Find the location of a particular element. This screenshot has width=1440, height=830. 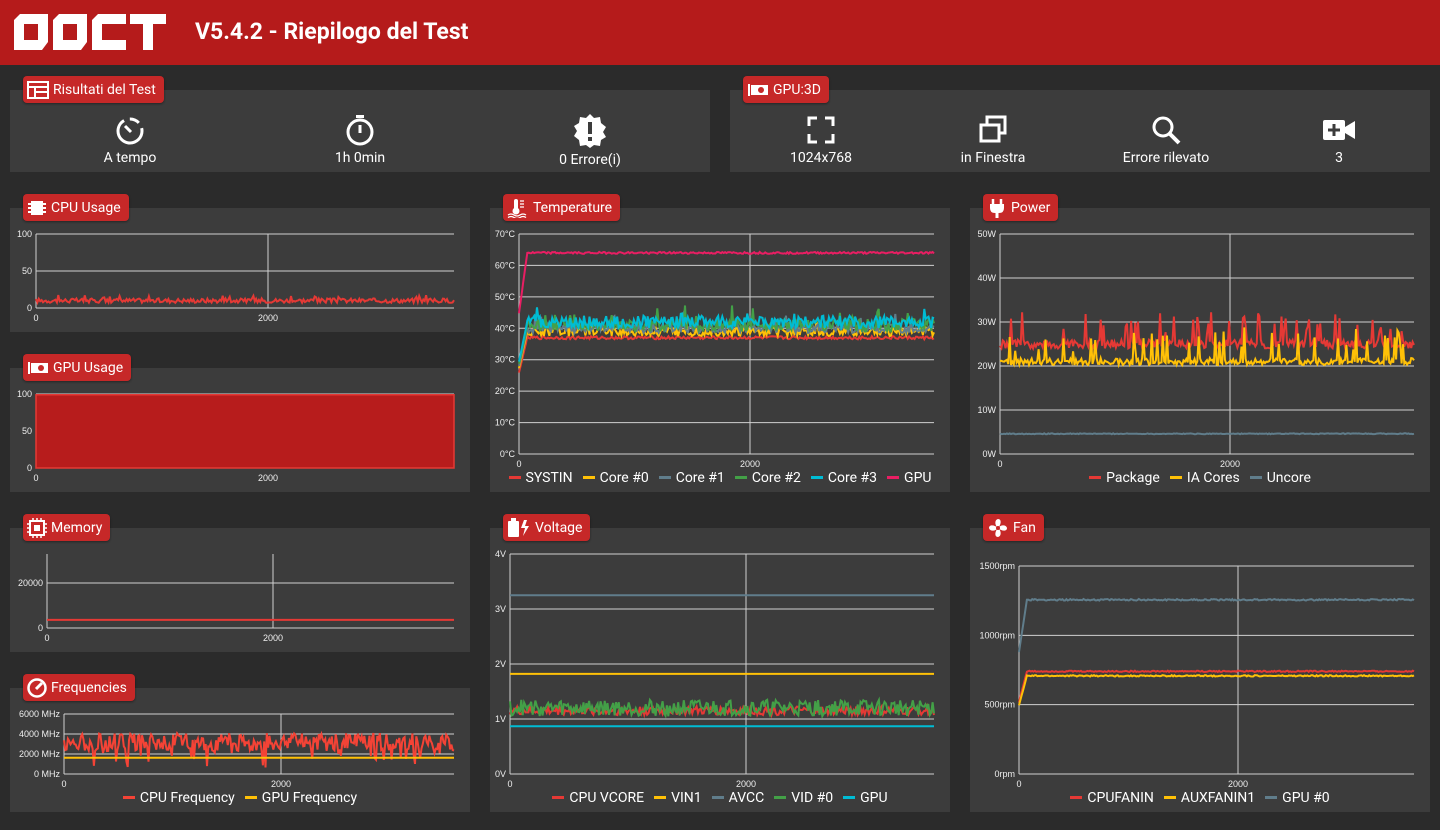

tab-frequencies: Frequencies is located at coordinates (79, 687).